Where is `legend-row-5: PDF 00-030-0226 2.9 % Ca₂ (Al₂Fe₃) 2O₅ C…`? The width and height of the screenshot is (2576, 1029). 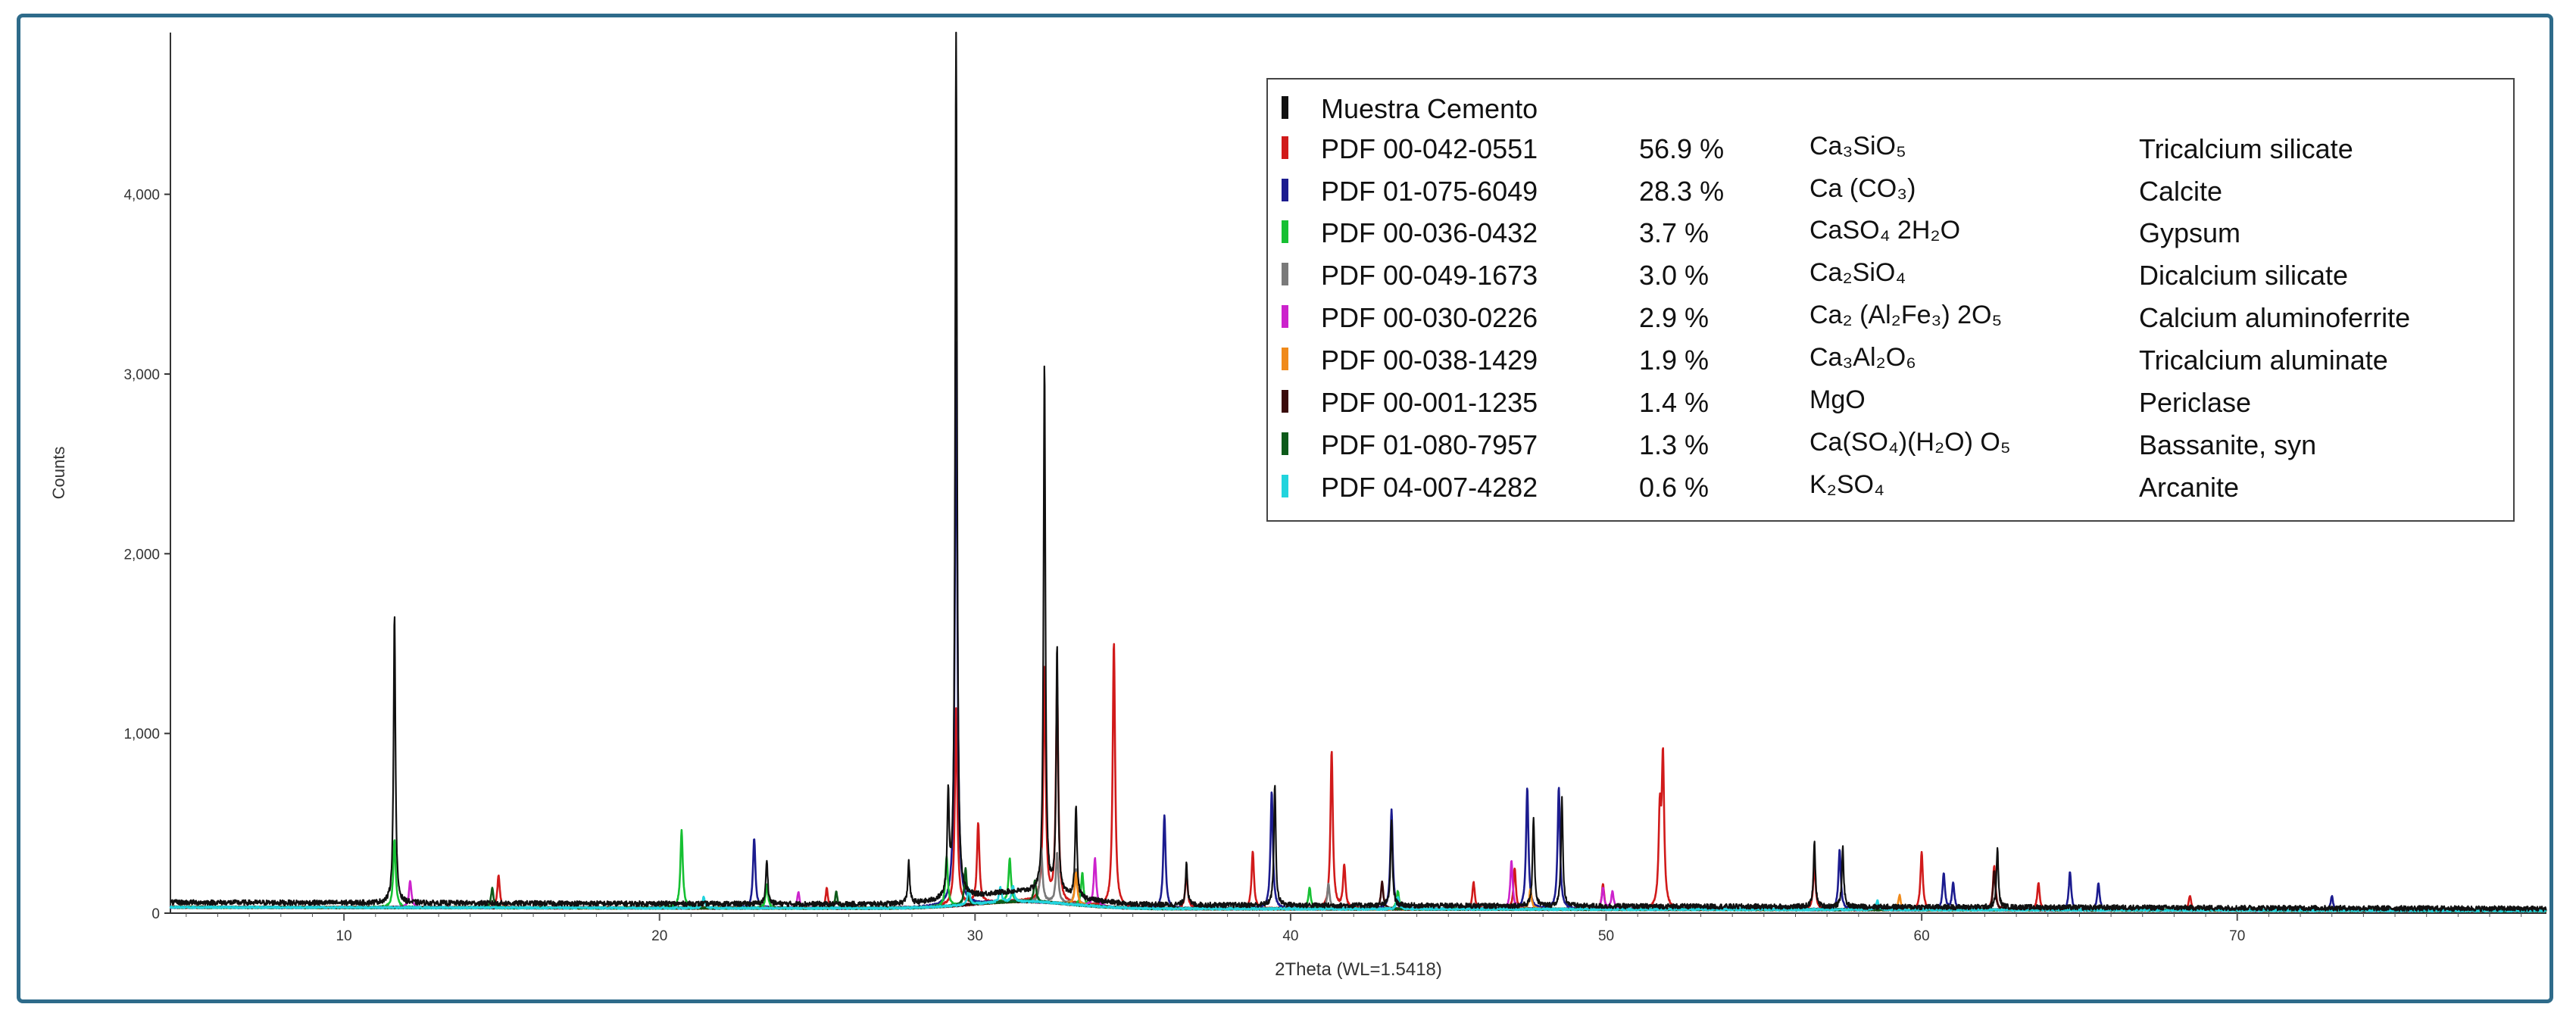
legend-row-5: PDF 00-030-0226 2.9 % Ca₂ (Al₂Fe₃) 2O₅ C… is located at coordinates (1891, 317).